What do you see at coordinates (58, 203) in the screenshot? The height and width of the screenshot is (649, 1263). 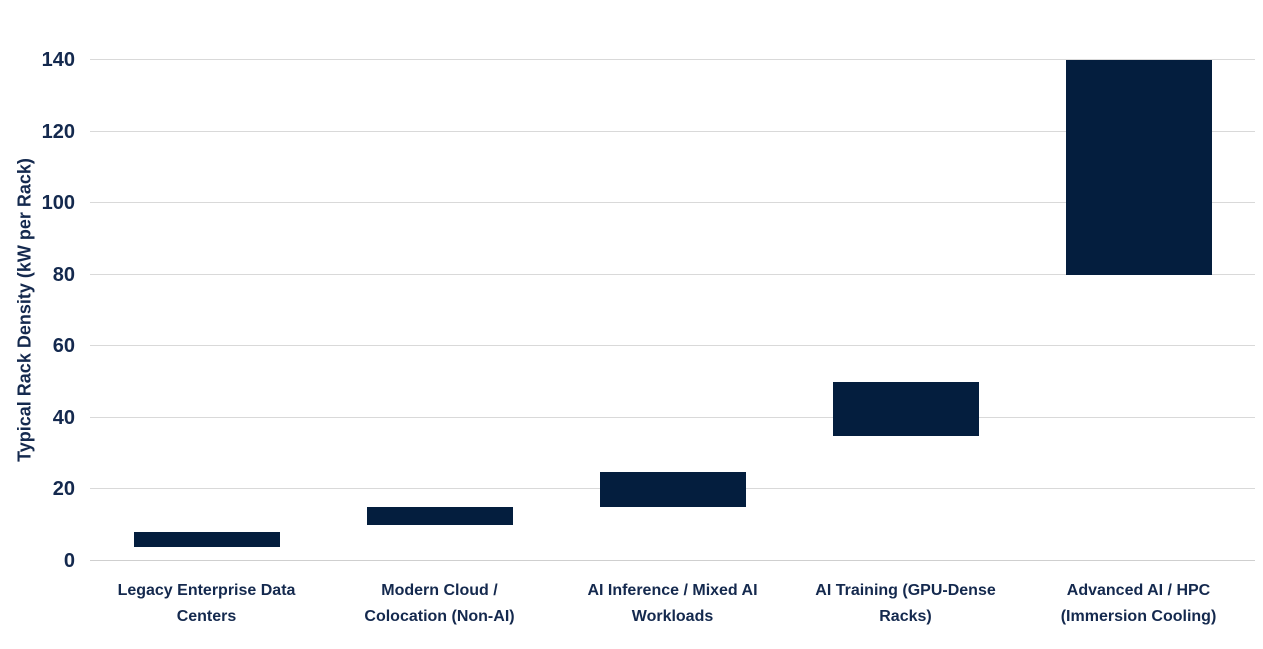 I see `y-tick-label-100: 100` at bounding box center [58, 203].